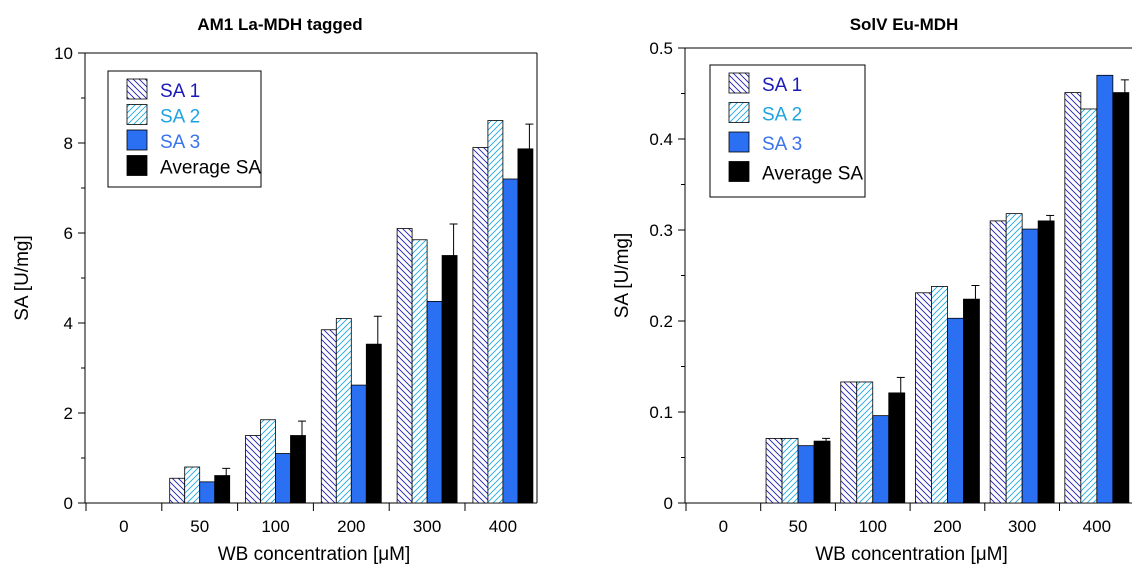 This screenshot has width=1132, height=576. What do you see at coordinates (1097, 526) in the screenshot?
I see `p1-x-tick-label: 400` at bounding box center [1097, 526].